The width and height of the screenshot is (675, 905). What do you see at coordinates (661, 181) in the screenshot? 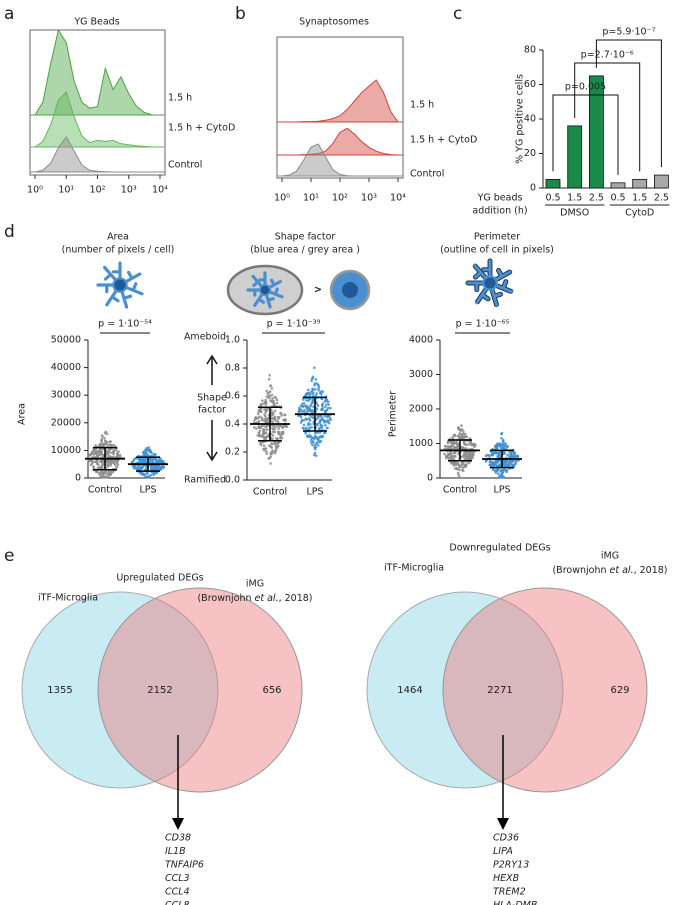
I see `bar` at bounding box center [661, 181].